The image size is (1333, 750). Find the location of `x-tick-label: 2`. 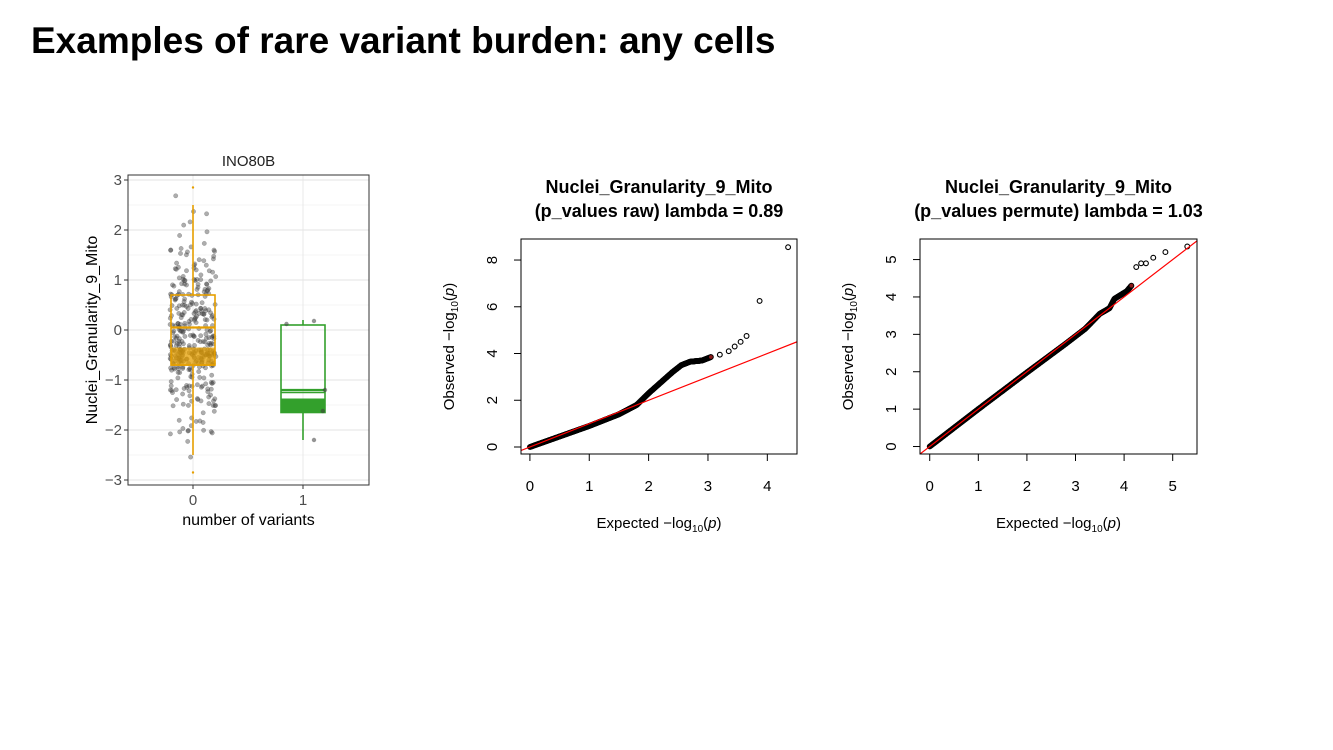

x-tick-label: 2 is located at coordinates (1027, 486).